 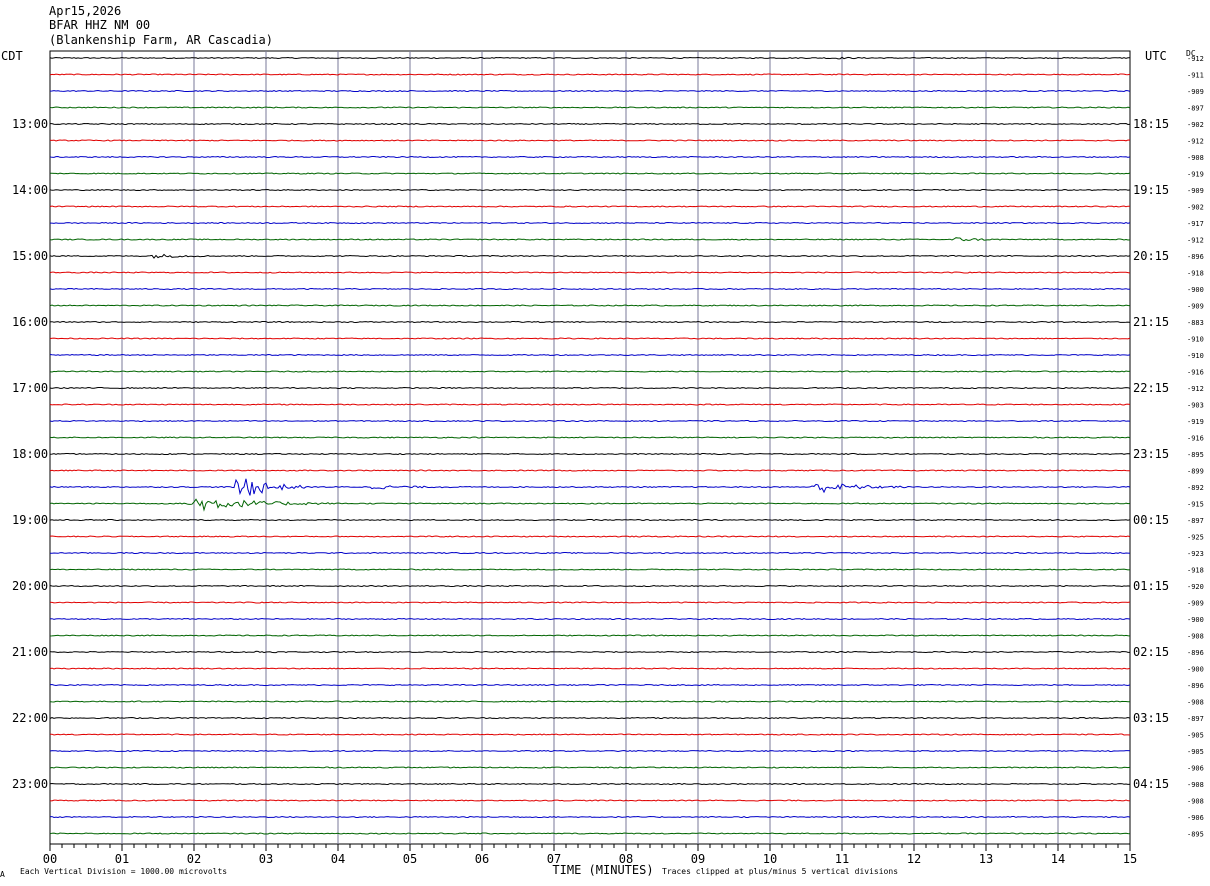 I want to click on dc-offset-label: -910, so click(x=1195, y=356).